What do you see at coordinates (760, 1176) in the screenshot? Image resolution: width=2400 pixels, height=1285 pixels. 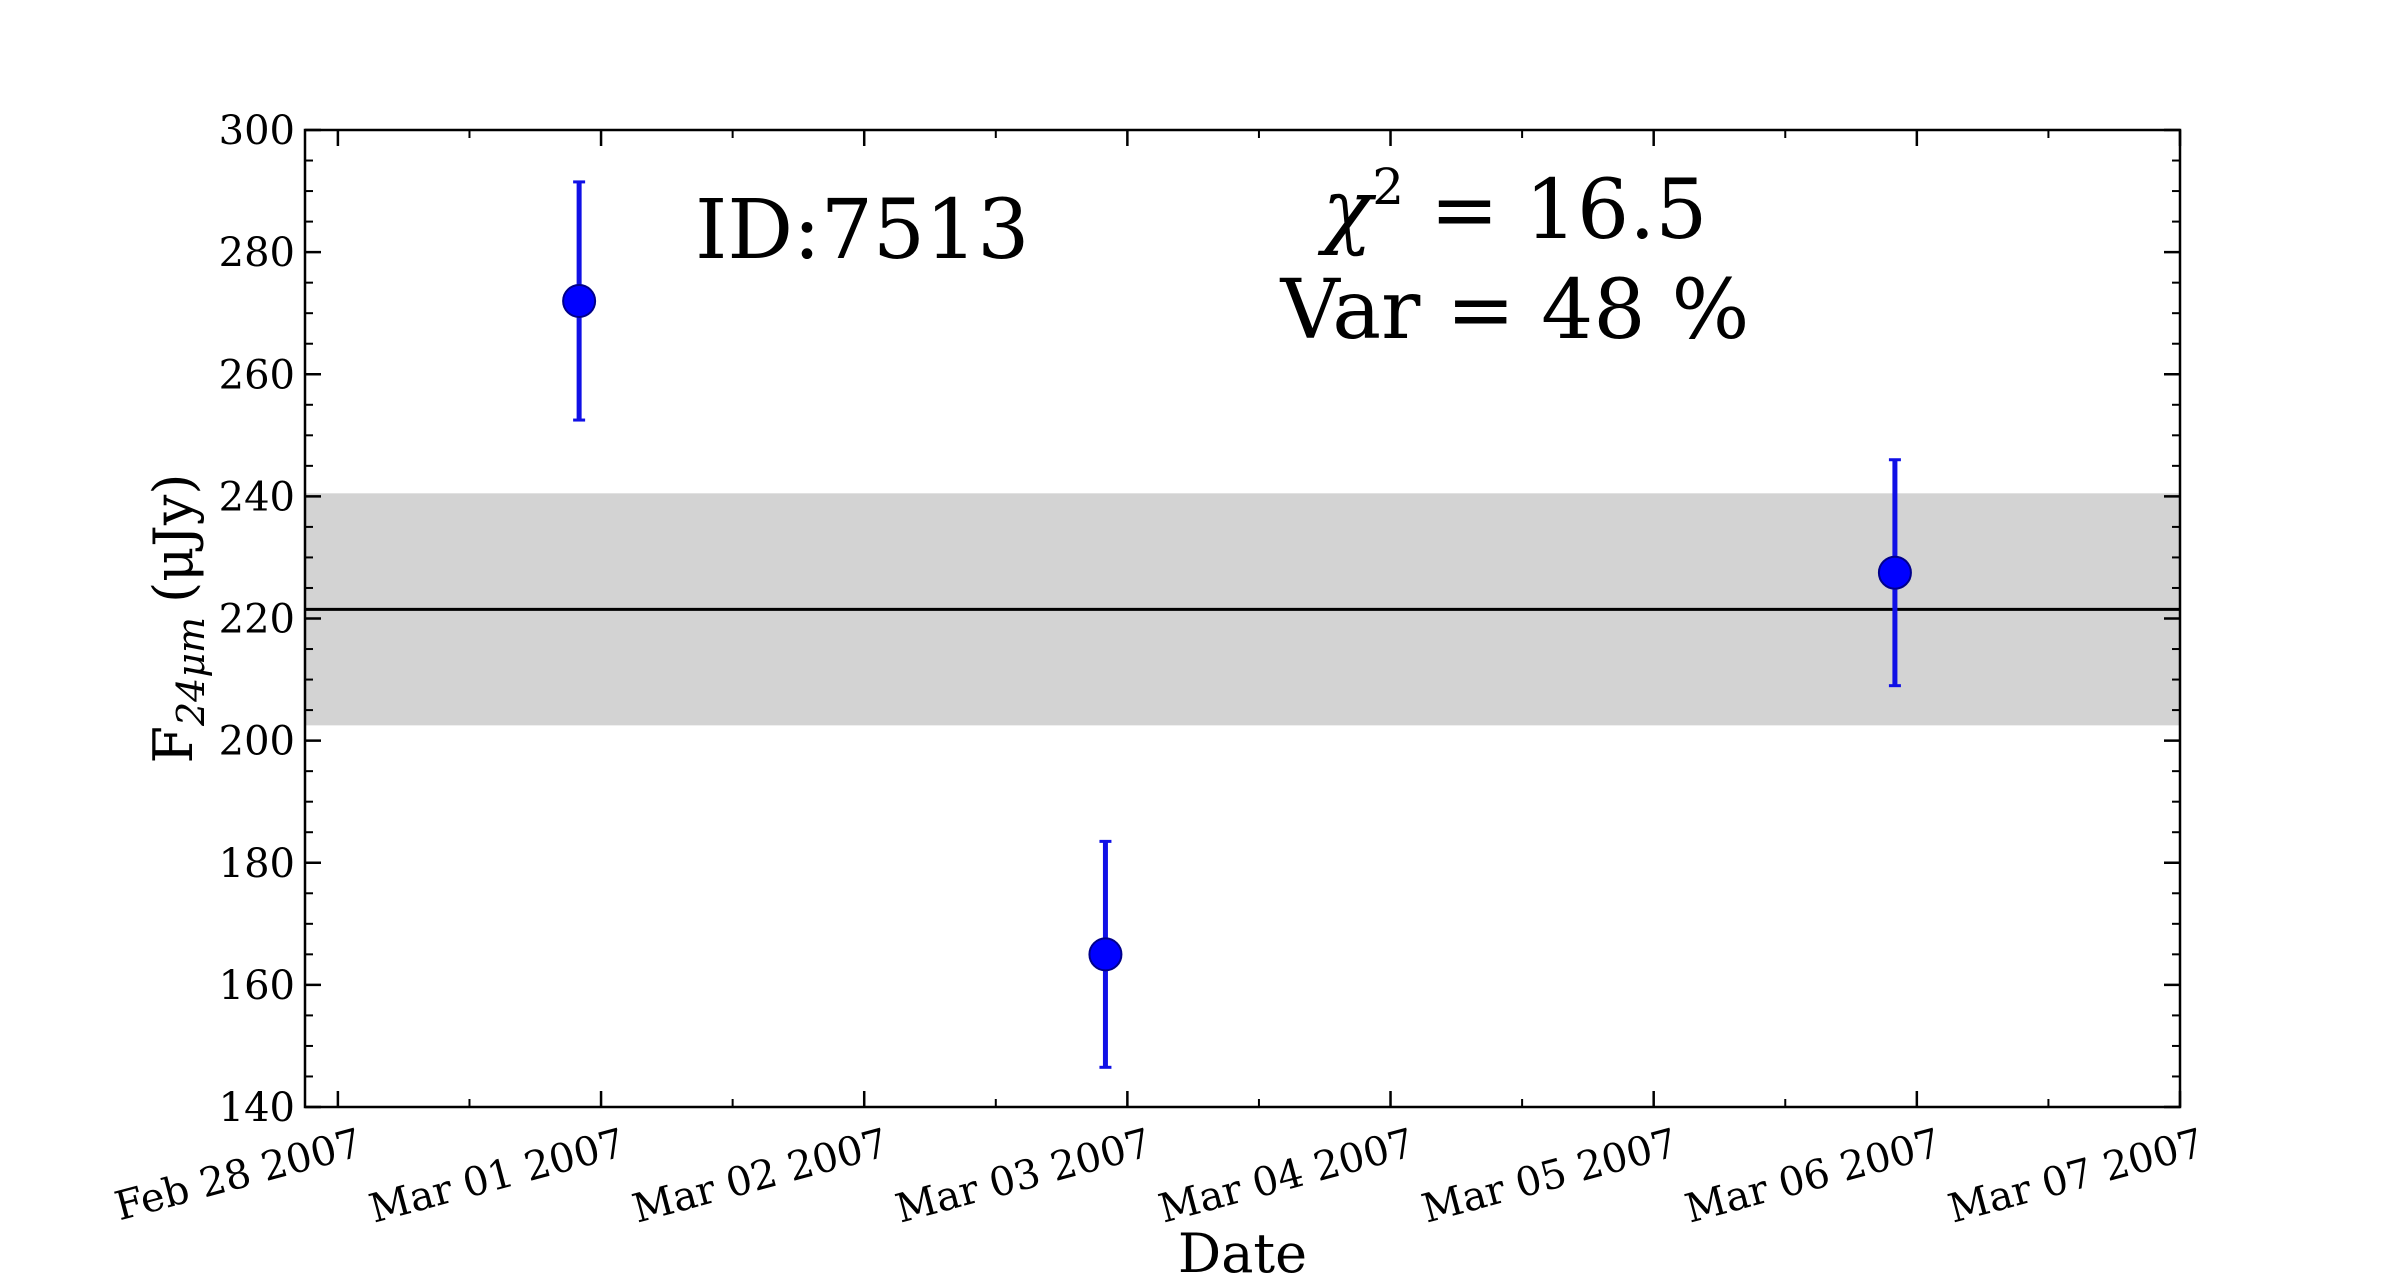 I see `x-tick-label: Mar 02 2007` at bounding box center [760, 1176].